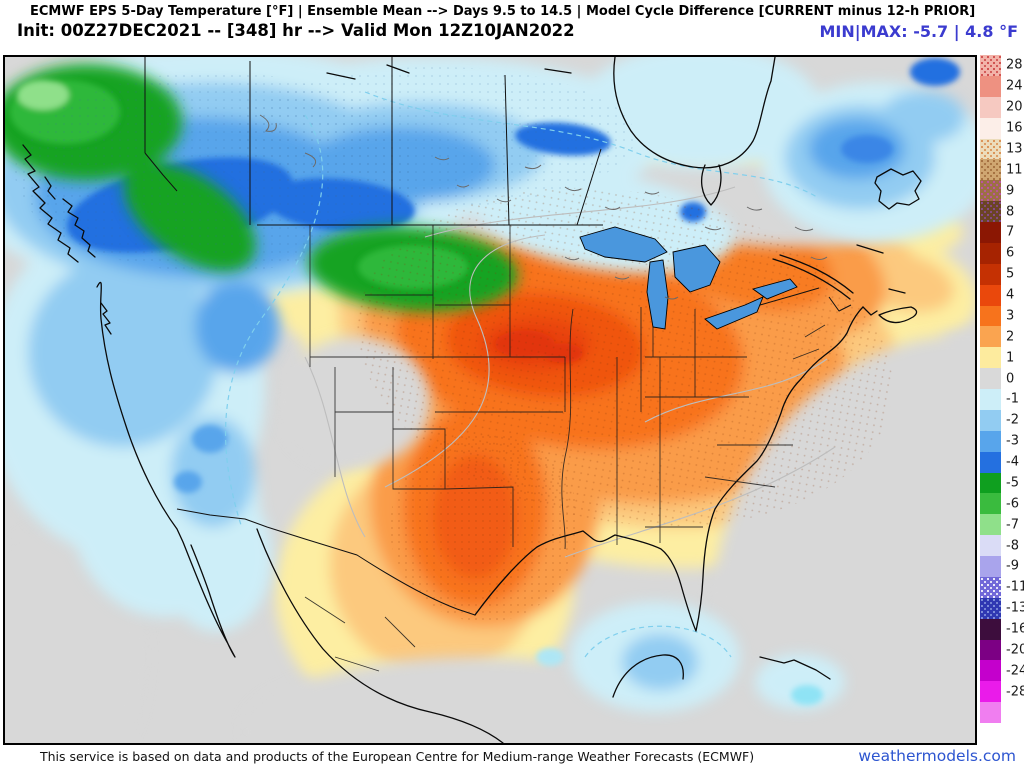 This screenshot has height=768, width=1024. I want to click on colorbar-label: -3, so click(1012, 441).